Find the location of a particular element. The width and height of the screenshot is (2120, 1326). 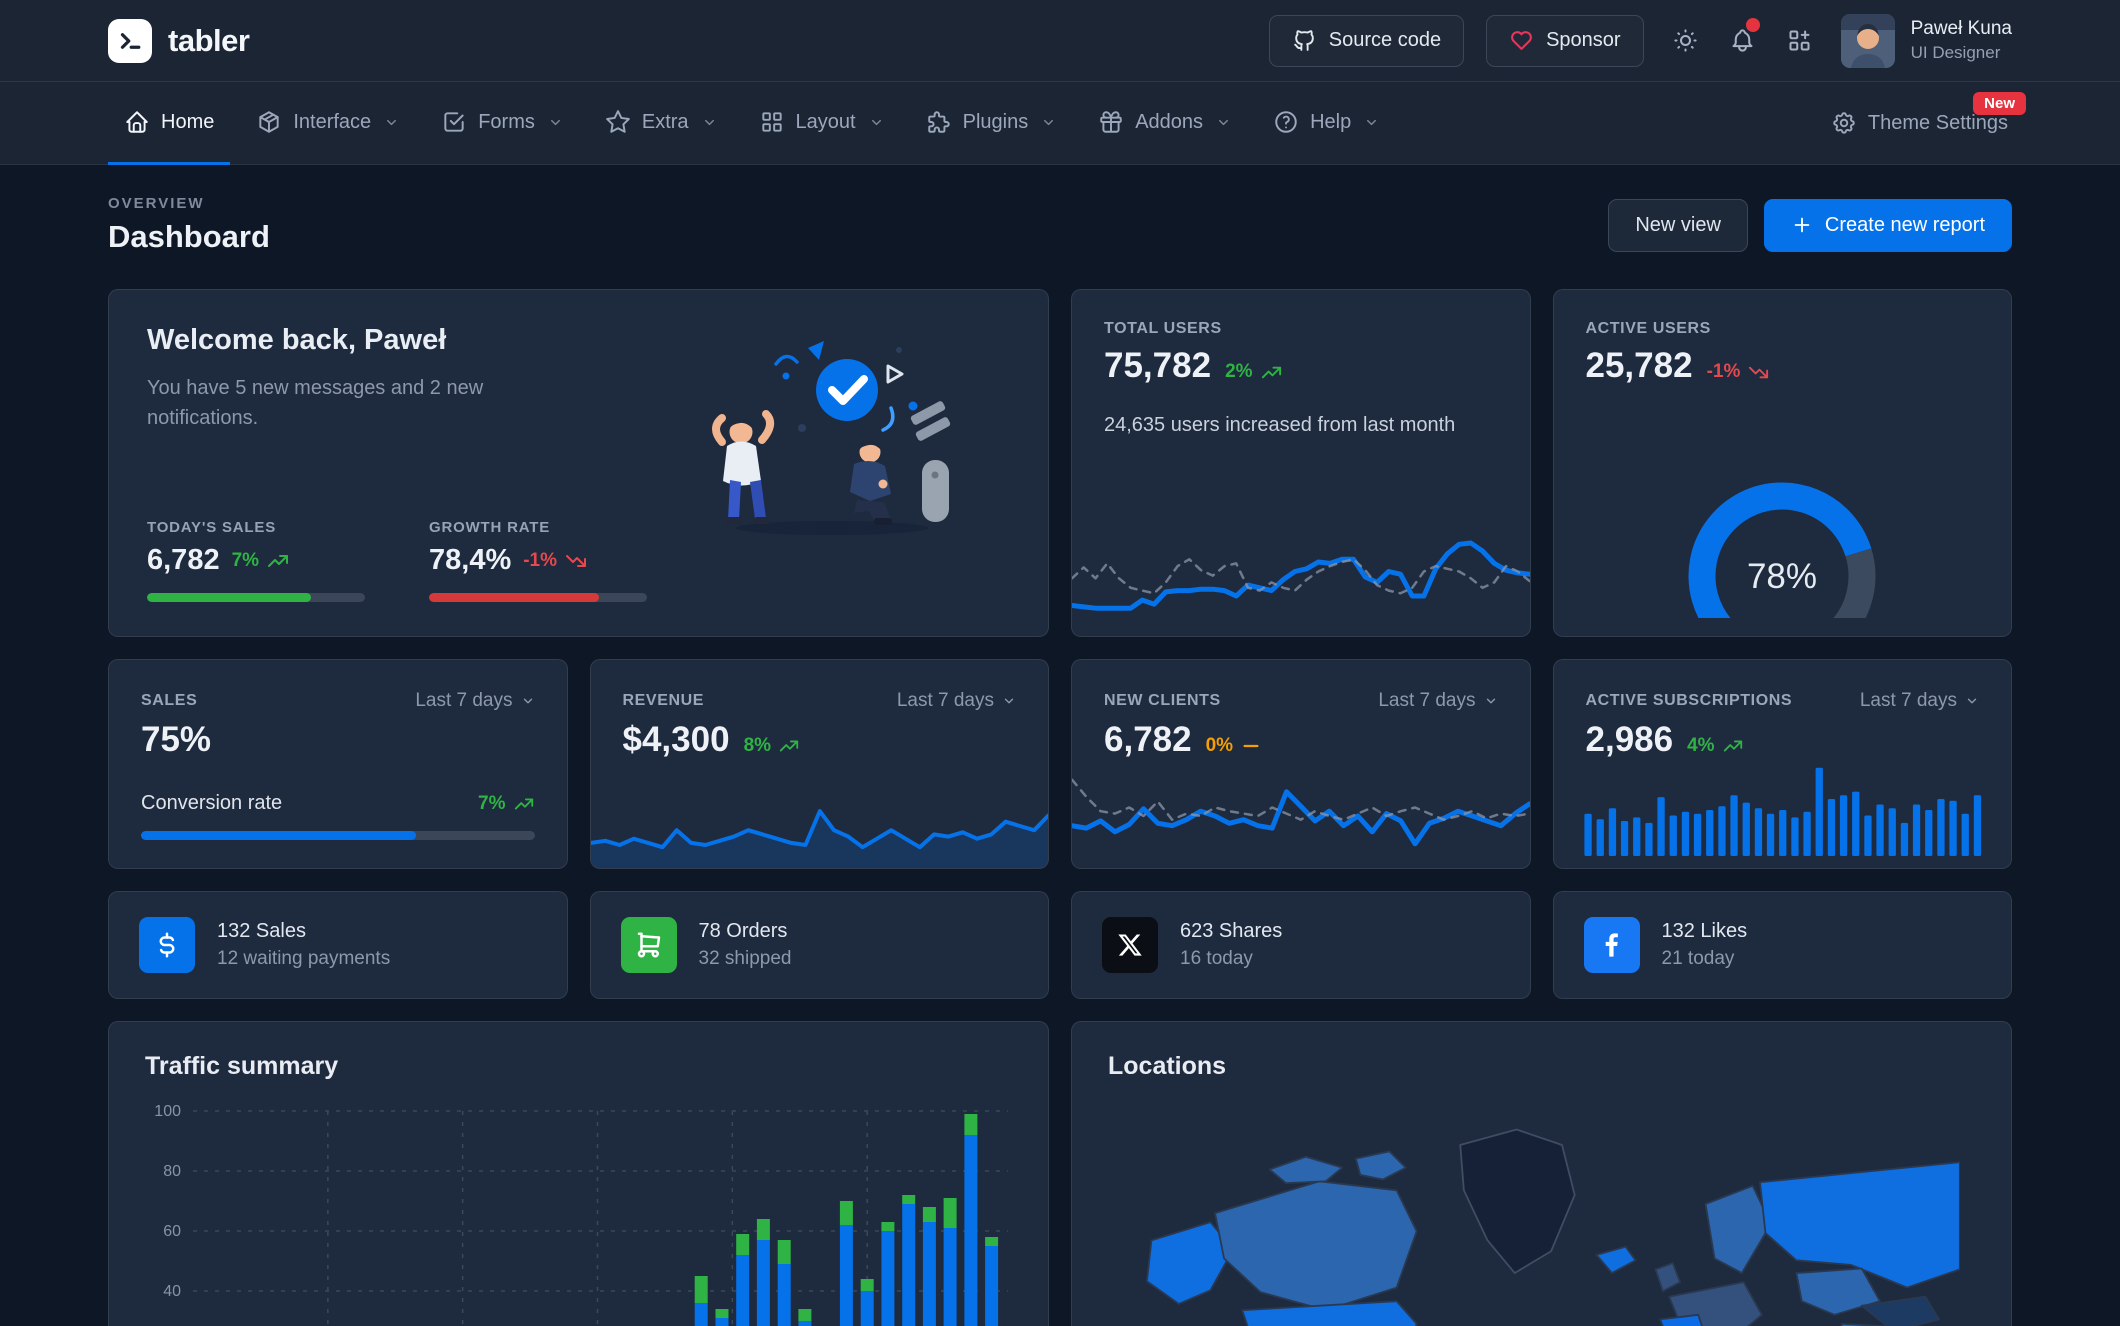

nav-item-forms: Forms is located at coordinates (502, 123).